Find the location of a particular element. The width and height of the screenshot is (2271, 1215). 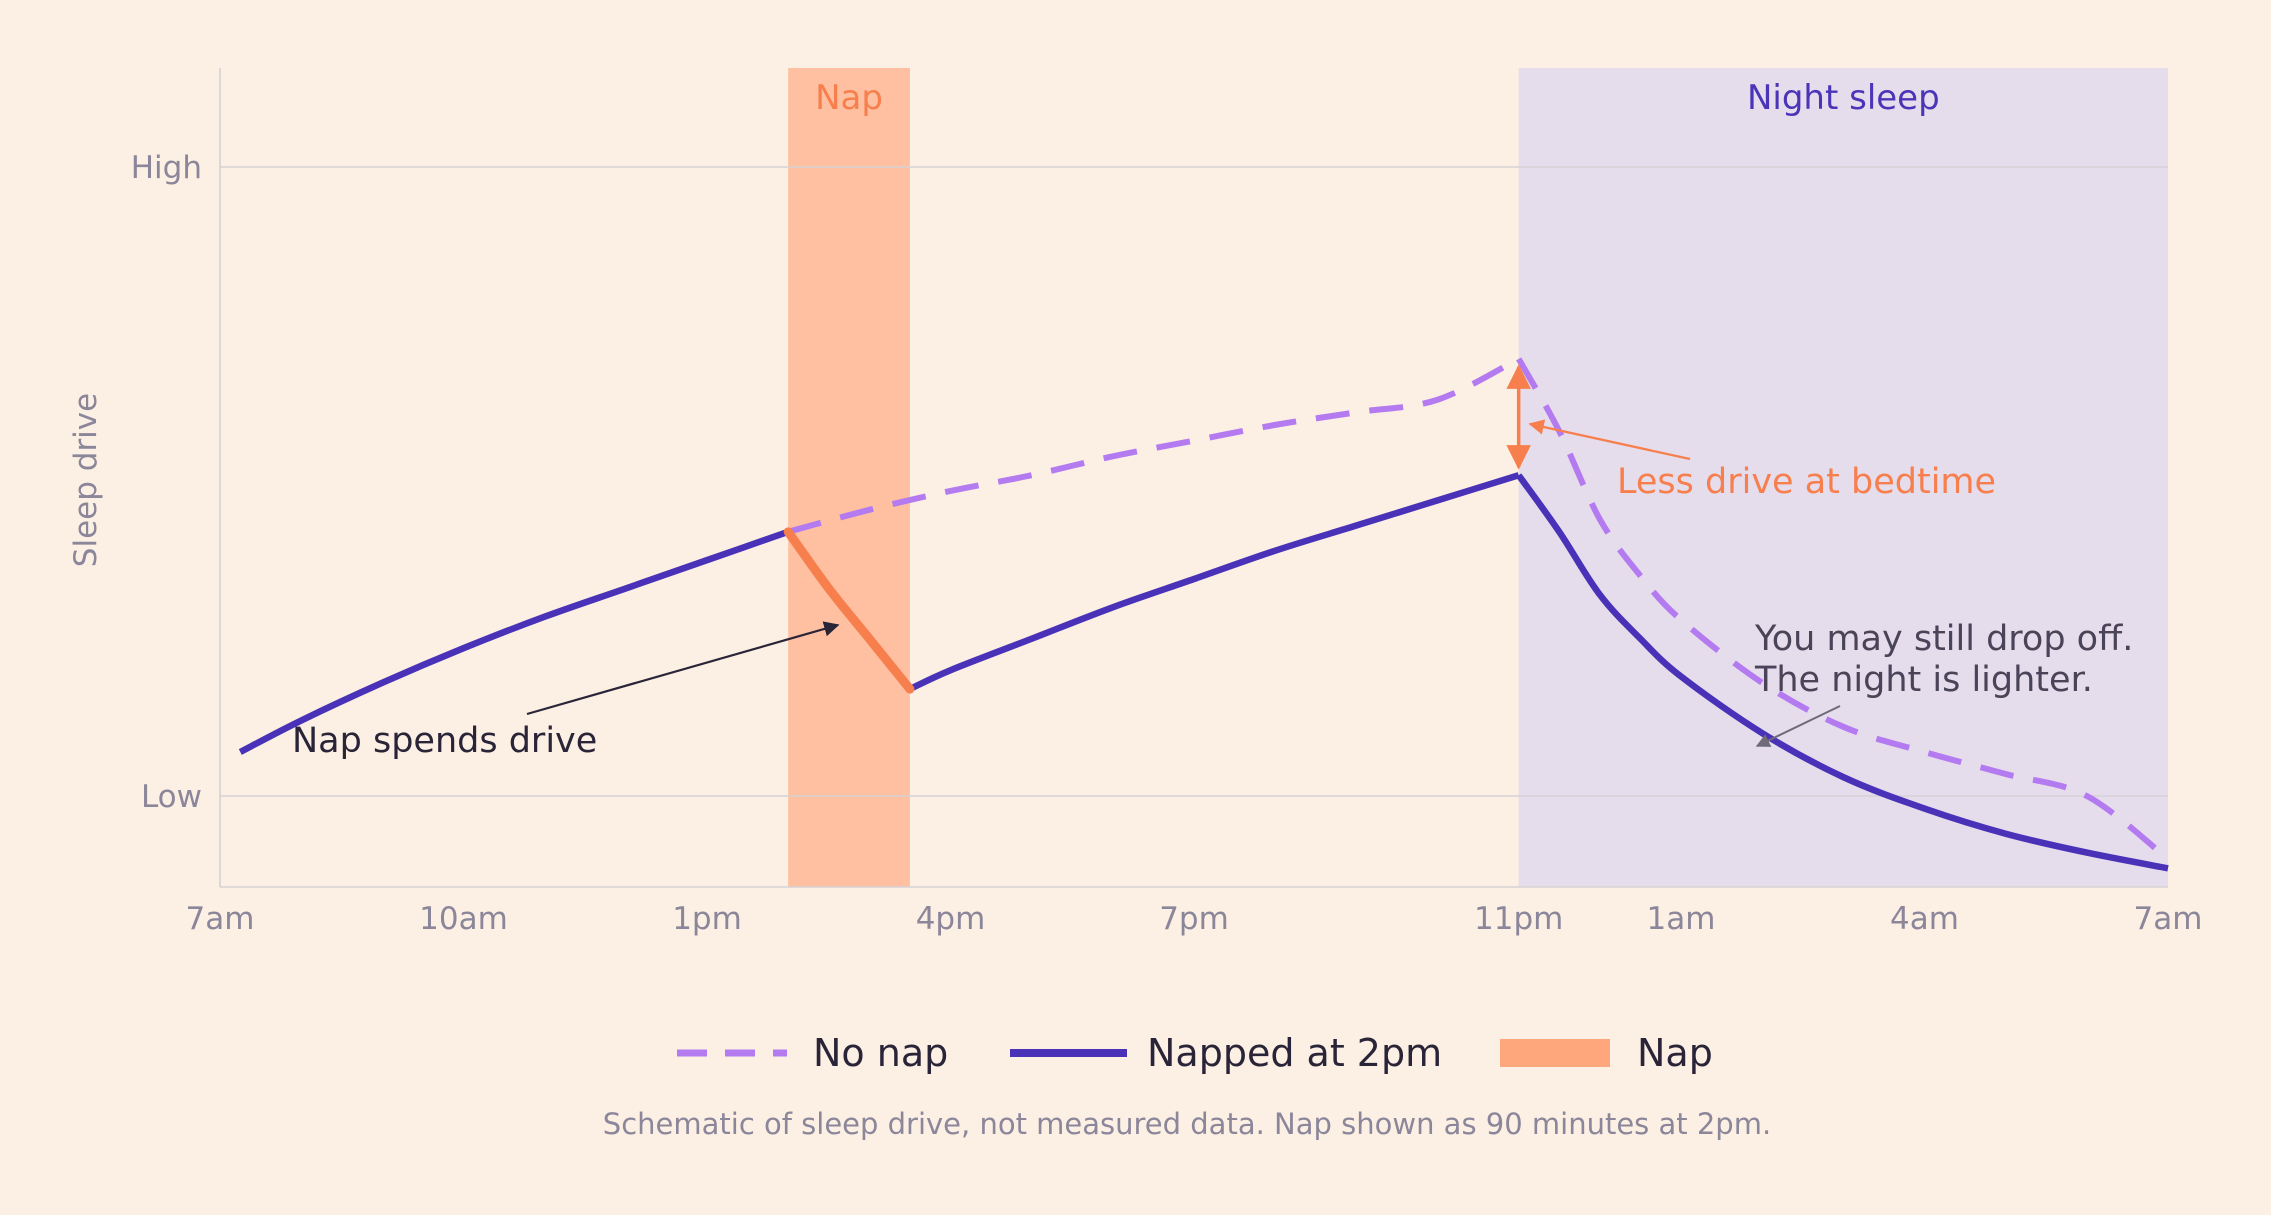

series-napped-afternoon is located at coordinates (1214, 582).